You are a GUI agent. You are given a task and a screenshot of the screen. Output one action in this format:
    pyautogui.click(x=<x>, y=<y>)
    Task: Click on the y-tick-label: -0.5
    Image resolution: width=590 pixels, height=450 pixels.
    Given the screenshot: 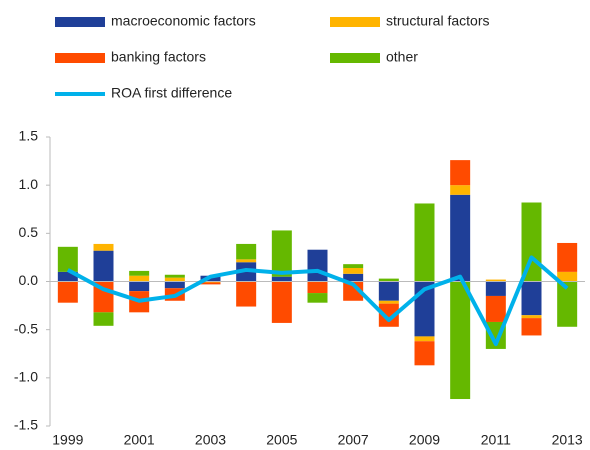 What is the action you would take?
    pyautogui.click(x=26, y=328)
    